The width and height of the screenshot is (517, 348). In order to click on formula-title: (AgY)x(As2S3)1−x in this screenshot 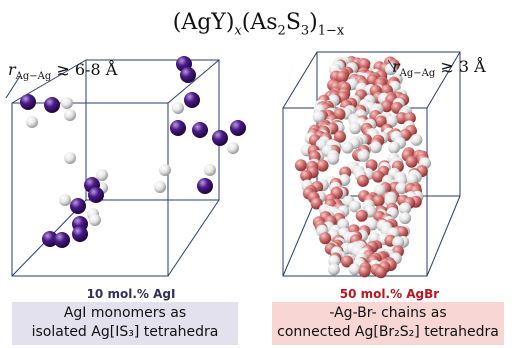, I will do `click(258, 24)`.